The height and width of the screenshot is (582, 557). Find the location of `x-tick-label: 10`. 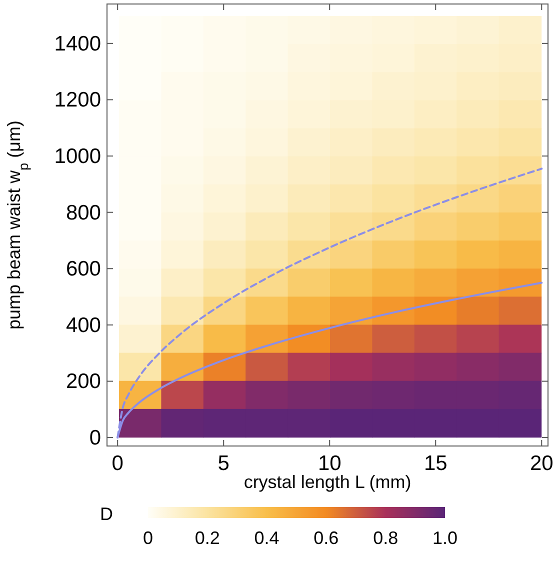

x-tick-label: 10 is located at coordinates (330, 463).